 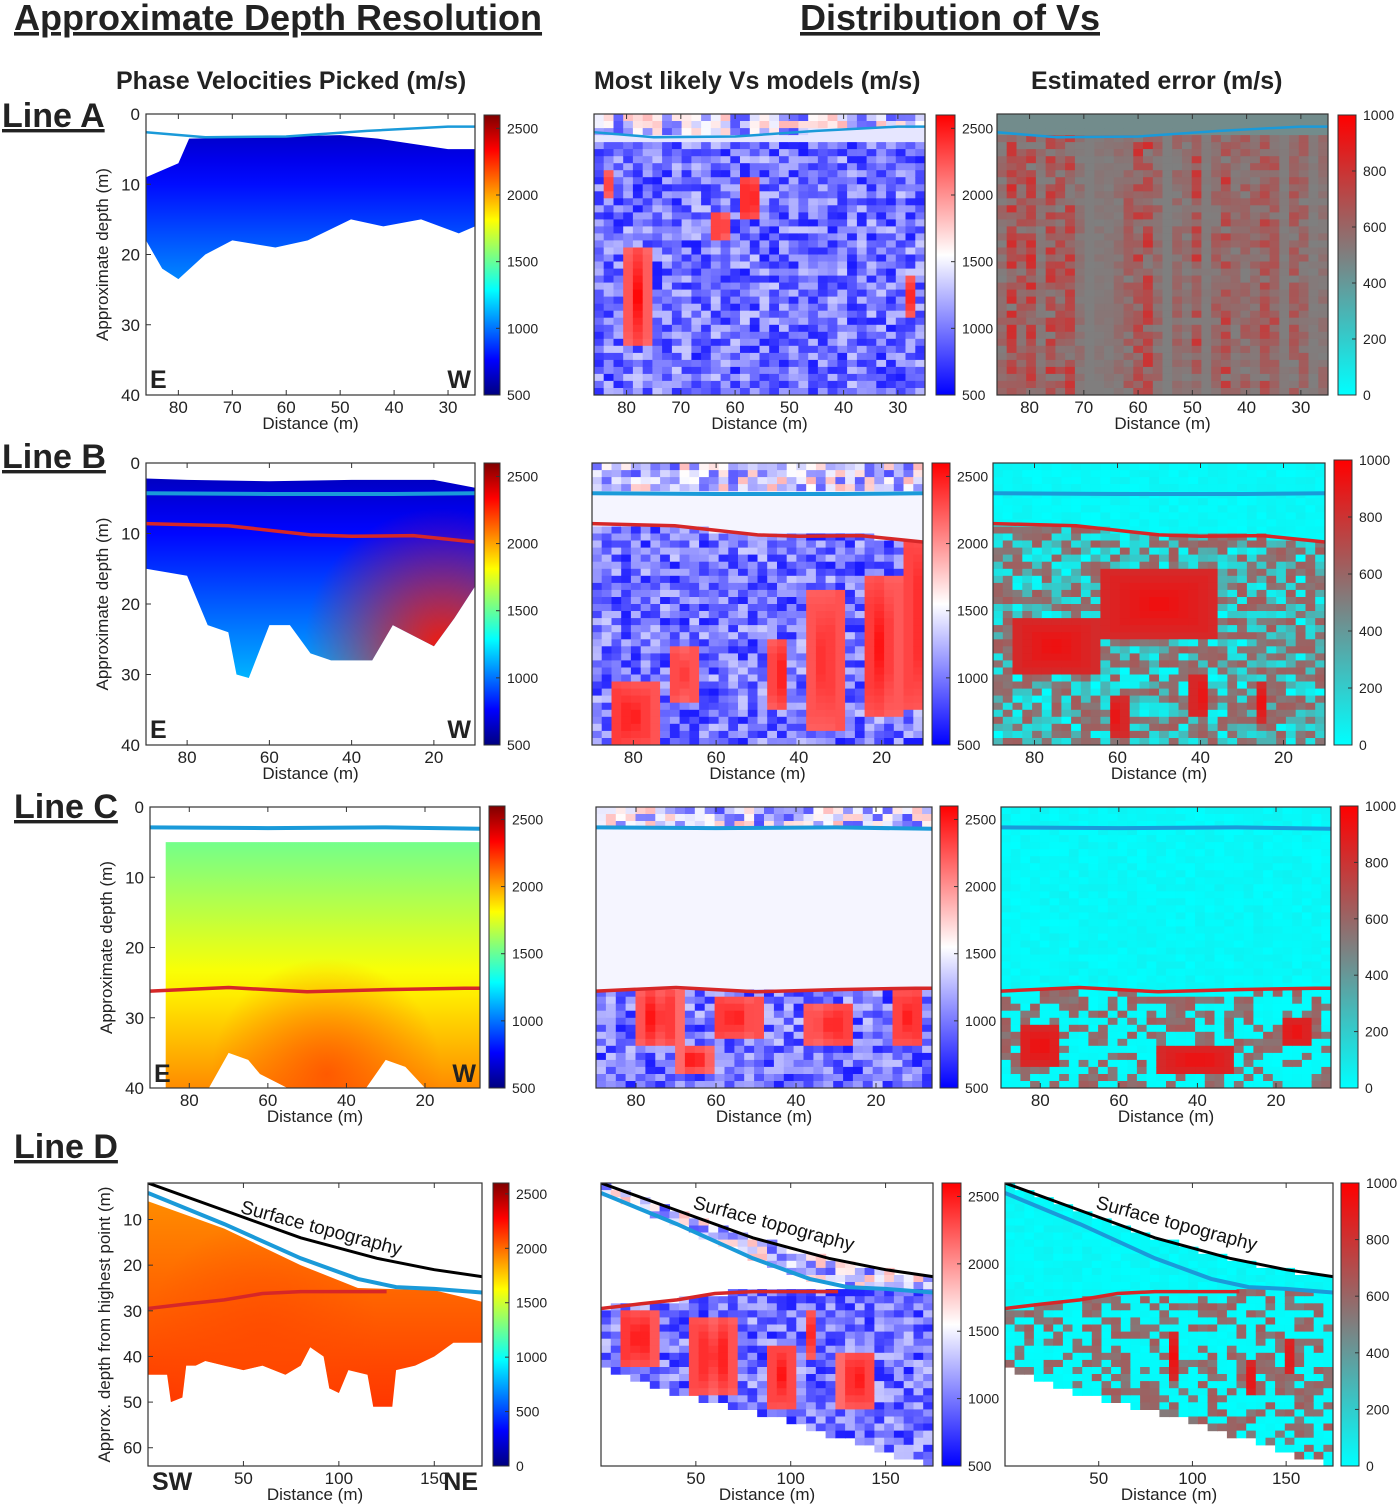 I want to click on velocity-coverage, so click(x=310, y=207).